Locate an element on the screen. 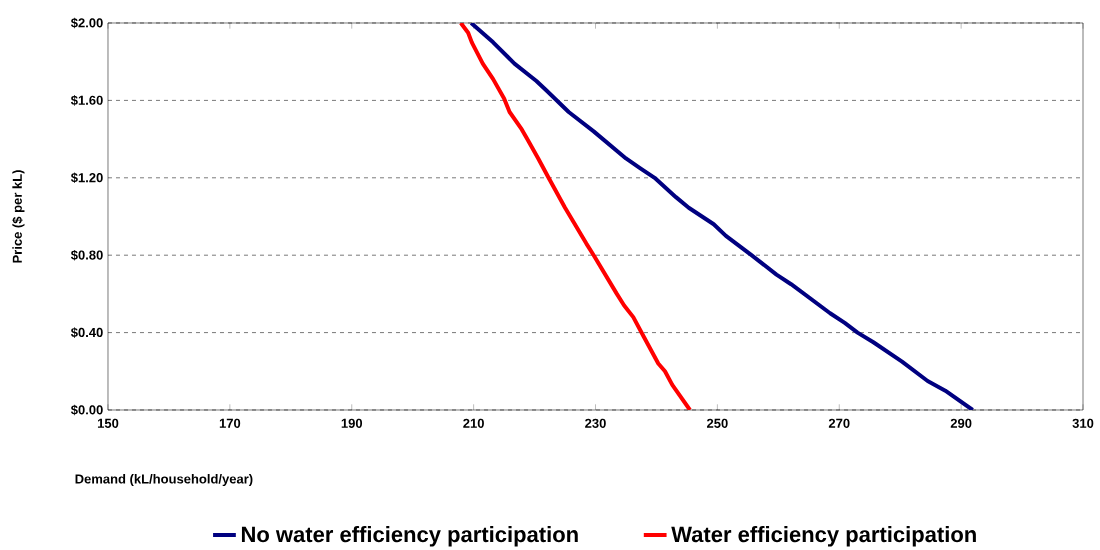 This screenshot has height=550, width=1100. y-tick-label: $1.60 is located at coordinates (86, 100).